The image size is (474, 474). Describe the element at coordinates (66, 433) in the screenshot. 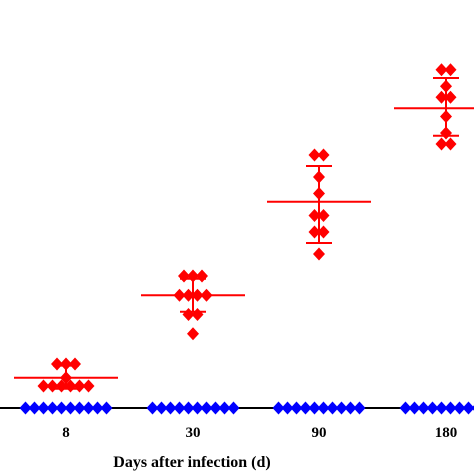

I see `x-tick-label-8: 8` at that location.